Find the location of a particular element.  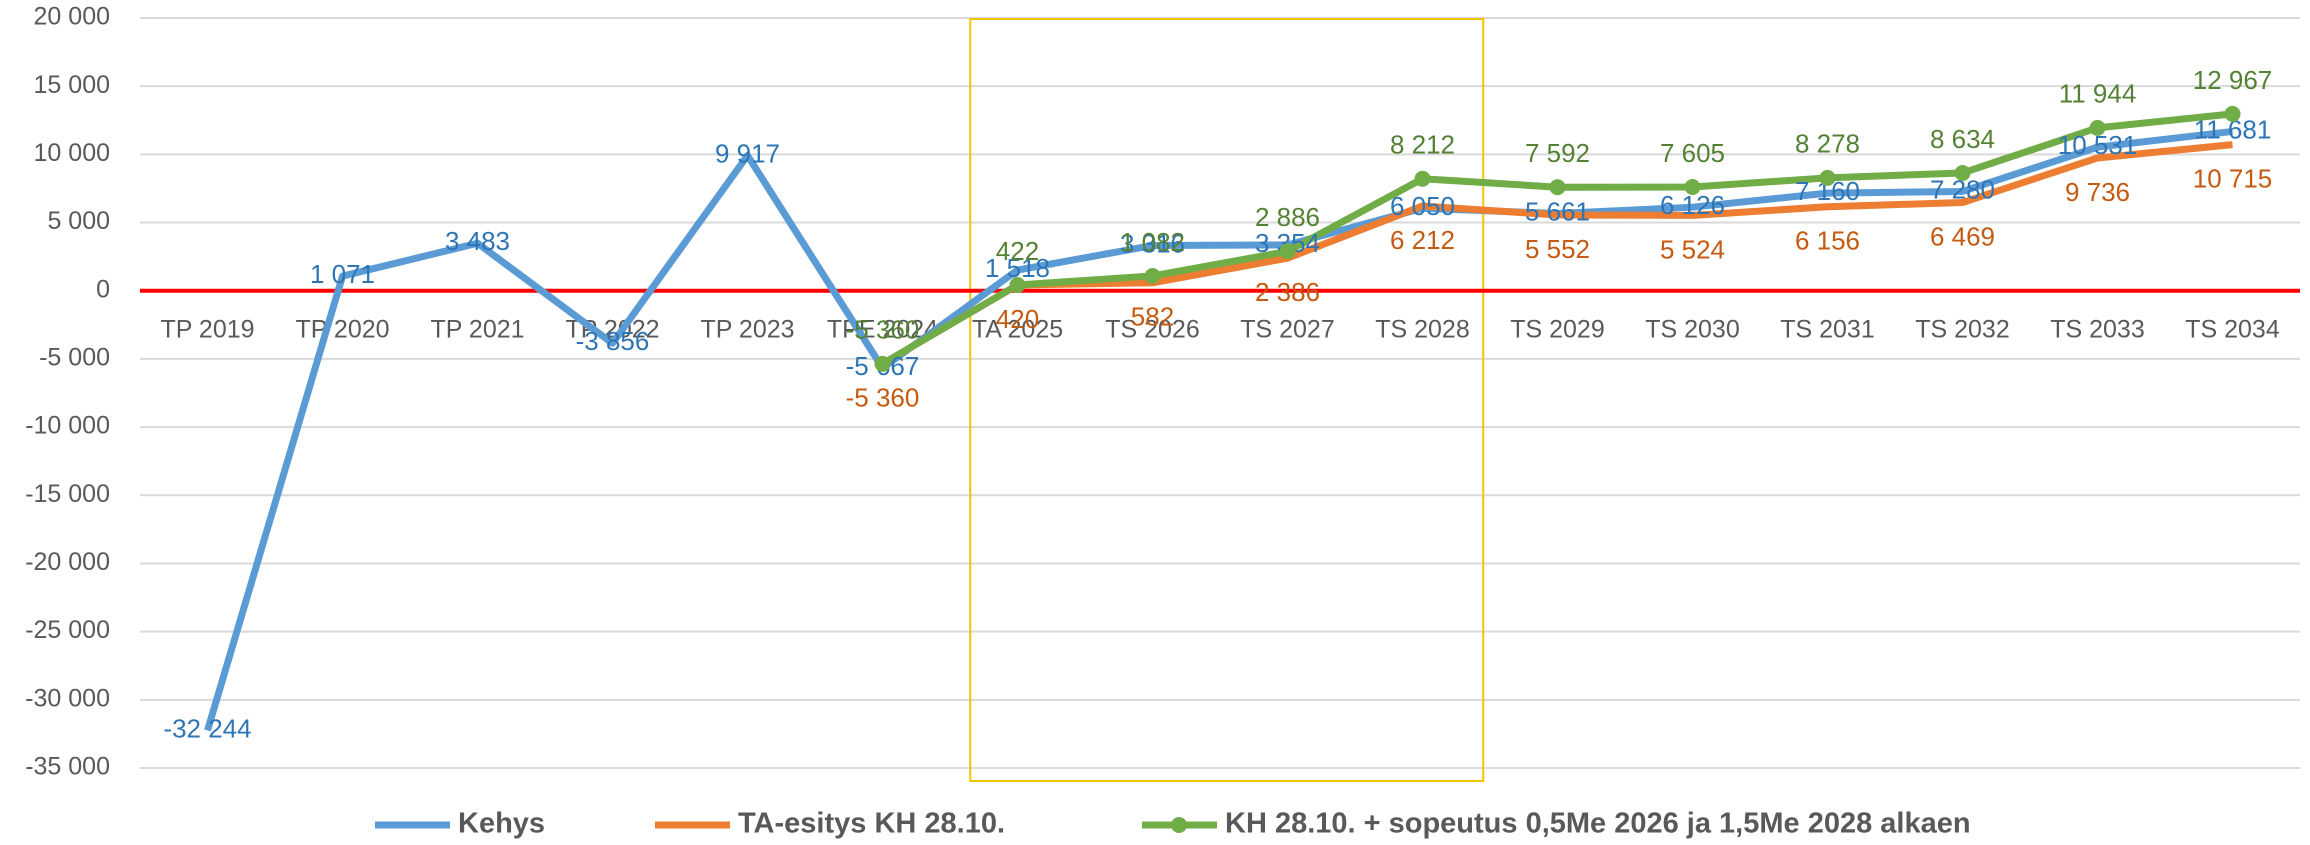

y-tick-label: -10 000 is located at coordinates (67, 426).